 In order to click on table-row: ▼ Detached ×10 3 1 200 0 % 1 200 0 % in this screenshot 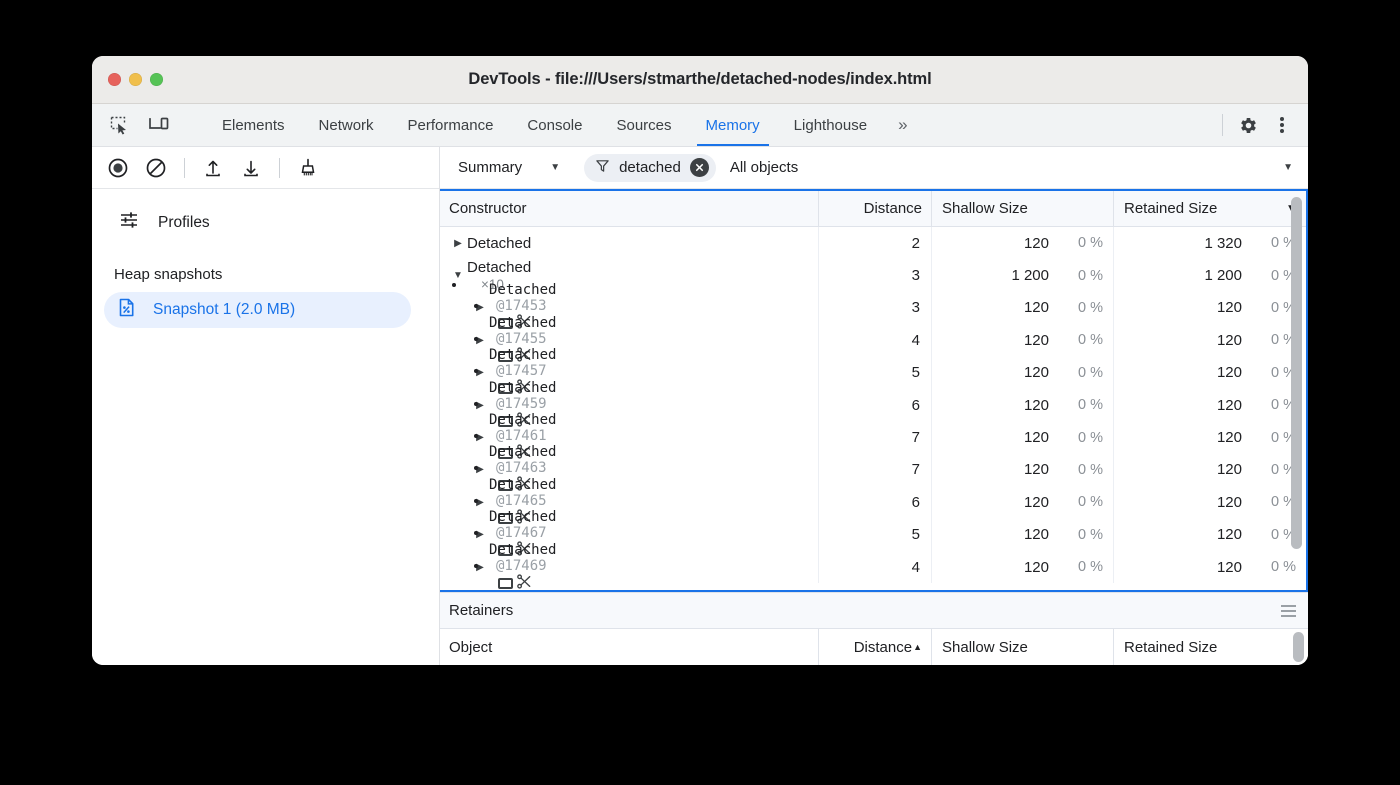, I will do `click(873, 275)`.